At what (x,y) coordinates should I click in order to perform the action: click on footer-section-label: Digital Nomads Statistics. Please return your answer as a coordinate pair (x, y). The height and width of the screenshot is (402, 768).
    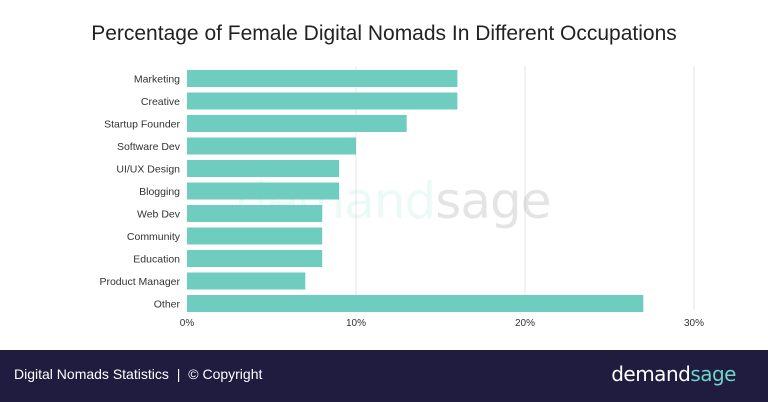
    Looking at the image, I should click on (91, 374).